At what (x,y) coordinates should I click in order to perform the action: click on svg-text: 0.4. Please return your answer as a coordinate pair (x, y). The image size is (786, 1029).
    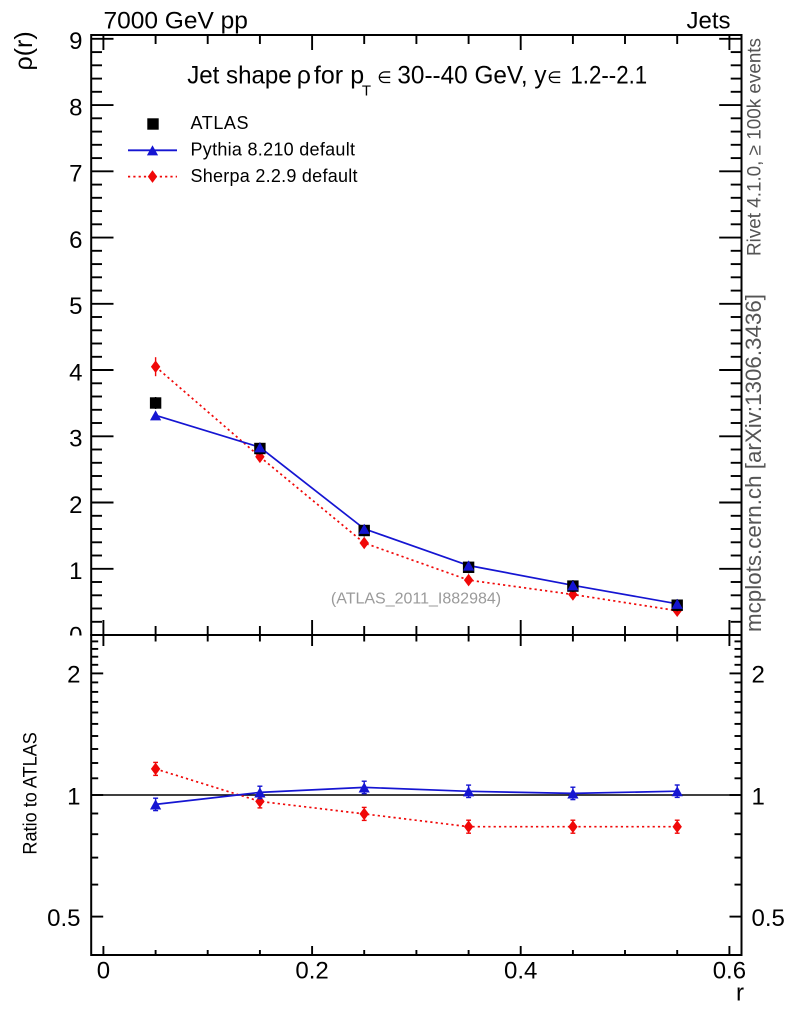
    Looking at the image, I should click on (520, 971).